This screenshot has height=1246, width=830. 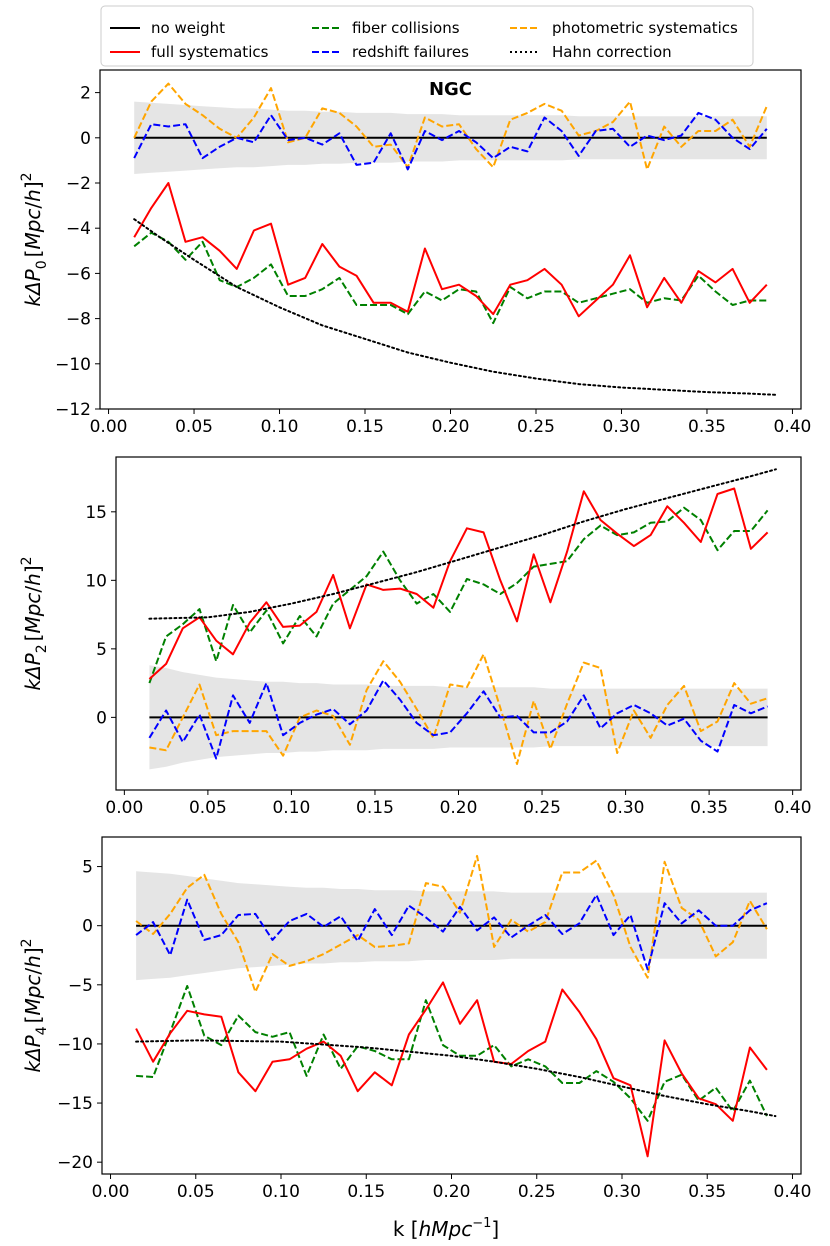 What do you see at coordinates (33, 951) in the screenshot?
I see `panel-p4-ylabel-part: ]` at bounding box center [33, 951].